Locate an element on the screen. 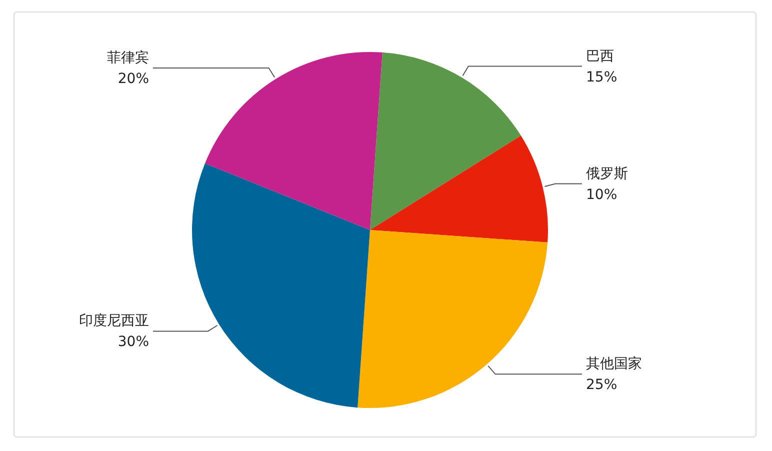 The height and width of the screenshot is (451, 772). data-label: 30% is located at coordinates (133, 342).